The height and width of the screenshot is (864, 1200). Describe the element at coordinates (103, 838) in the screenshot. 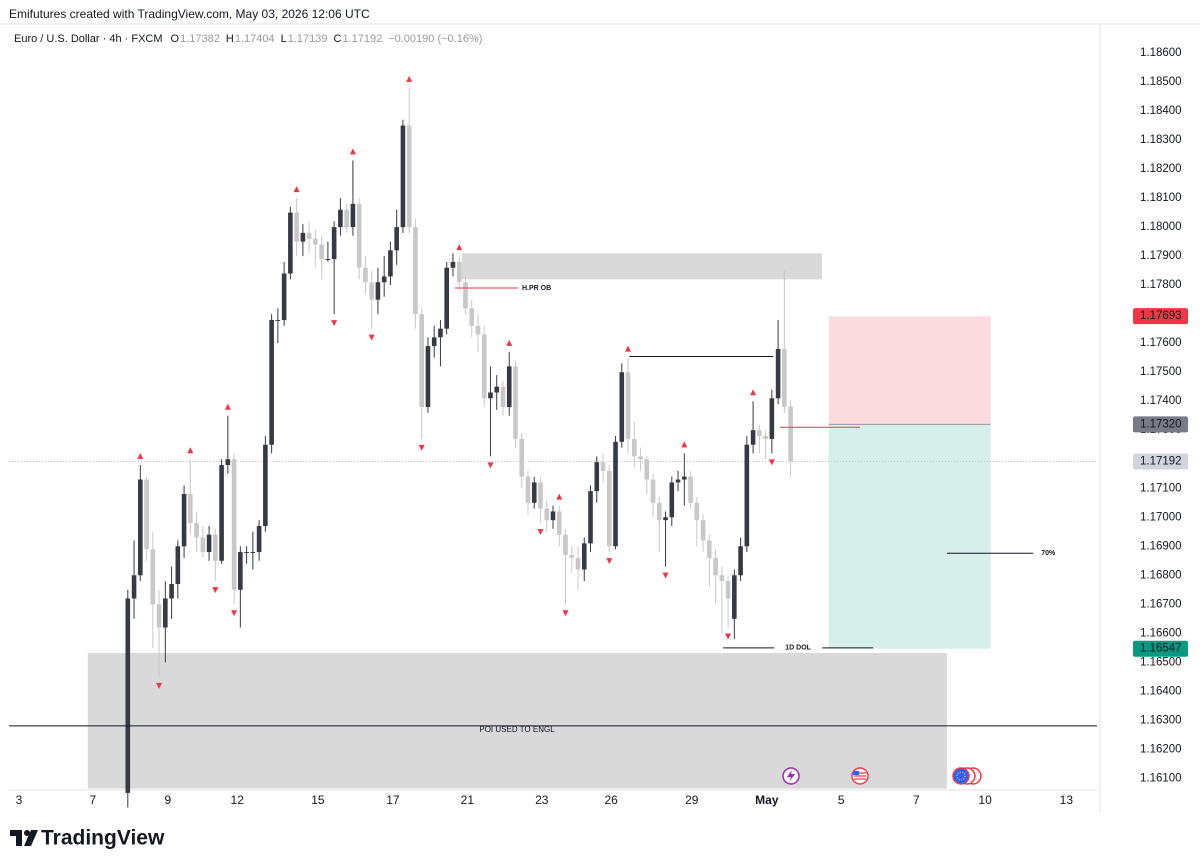

I see `brand-name: TradingView` at that location.